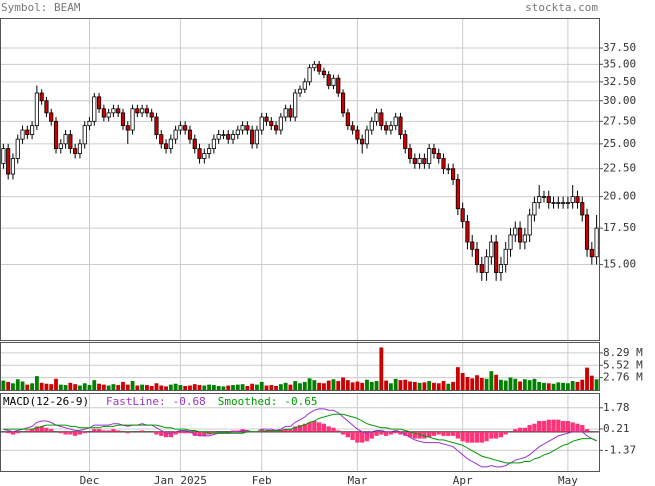 Image resolution: width=655 pixels, height=486 pixels. Describe the element at coordinates (619, 143) in the screenshot. I see `y-tick-label: 25.00` at that location.